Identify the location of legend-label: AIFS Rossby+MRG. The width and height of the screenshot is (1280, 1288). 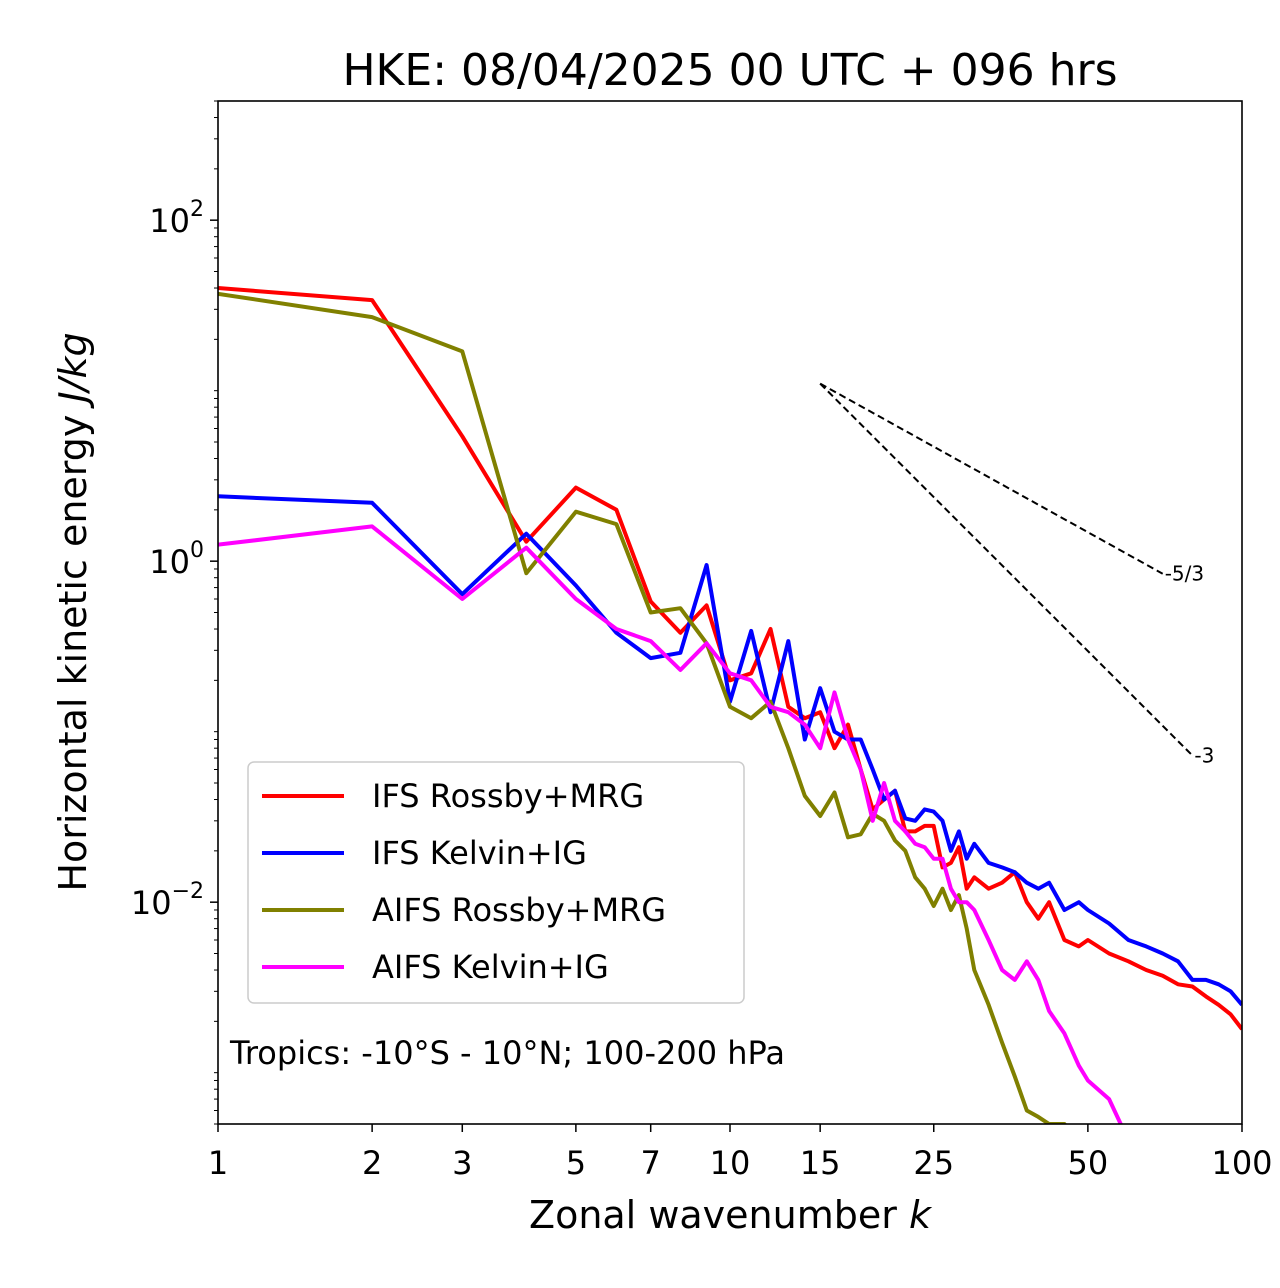
(519, 910).